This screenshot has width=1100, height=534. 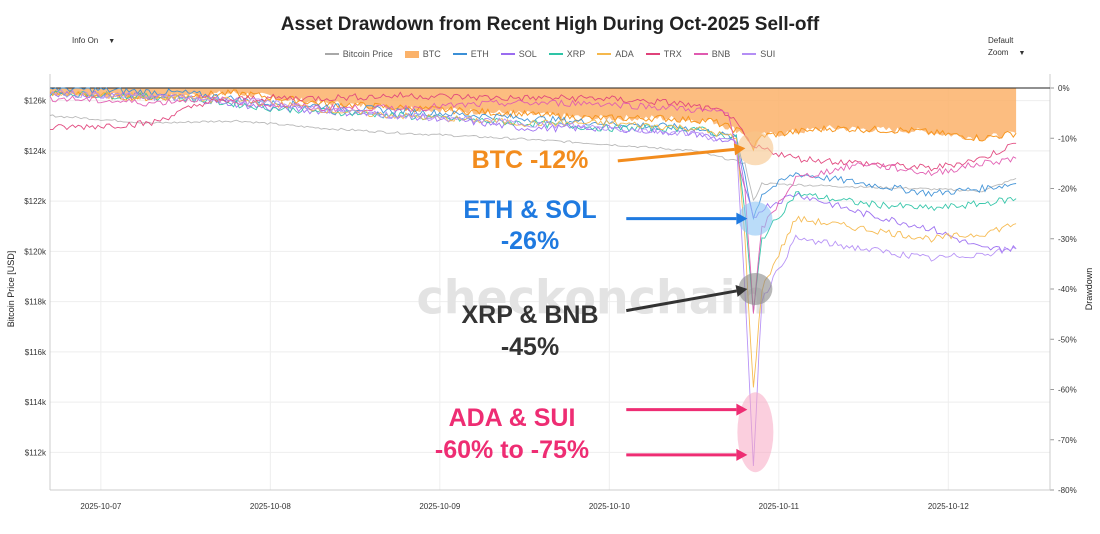 I want to click on legend-item-ada: ADA, so click(x=615, y=54).